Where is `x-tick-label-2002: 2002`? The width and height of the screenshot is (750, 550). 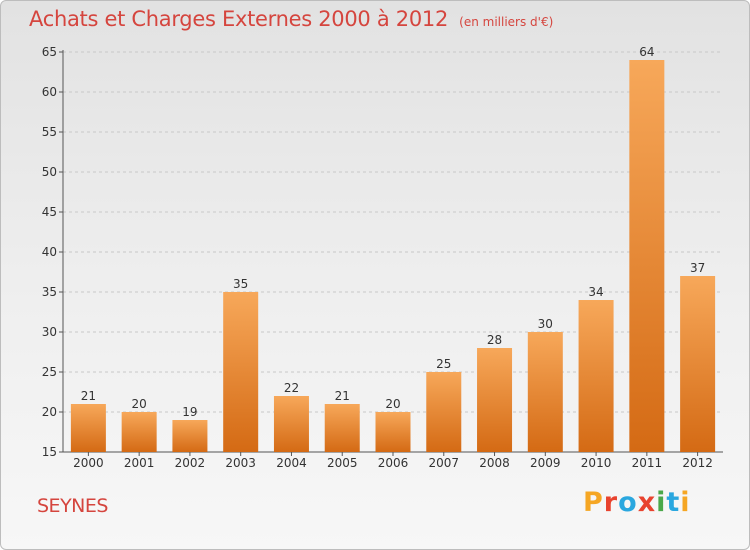
x-tick-label-2002: 2002 is located at coordinates (190, 463).